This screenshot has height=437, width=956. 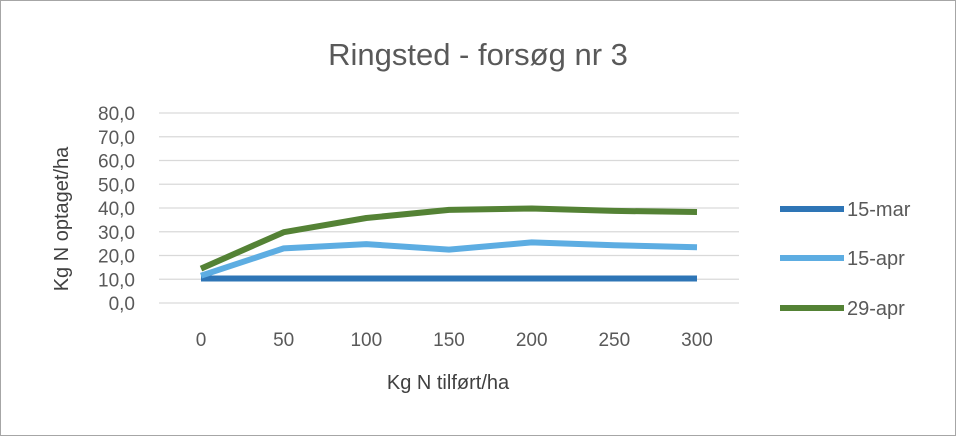 I want to click on x-tick-label: 50, so click(x=283, y=340).